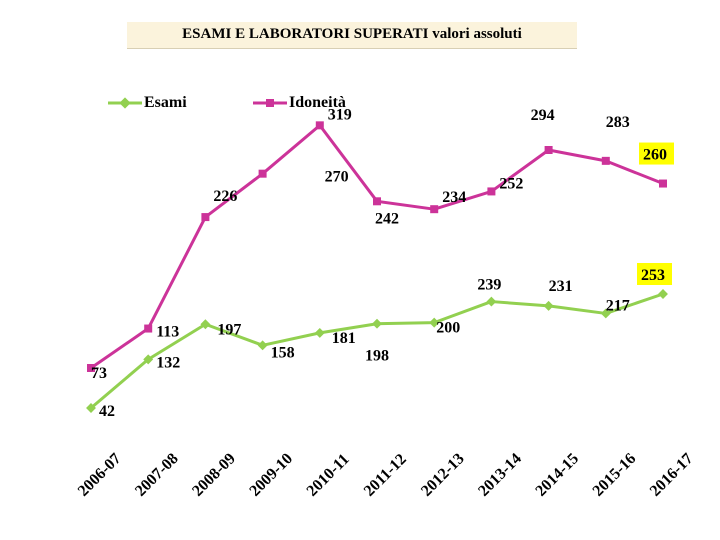 This screenshot has width=720, height=540. What do you see at coordinates (615, 475) in the screenshot?
I see `x-tick-label: 2015-16` at bounding box center [615, 475].